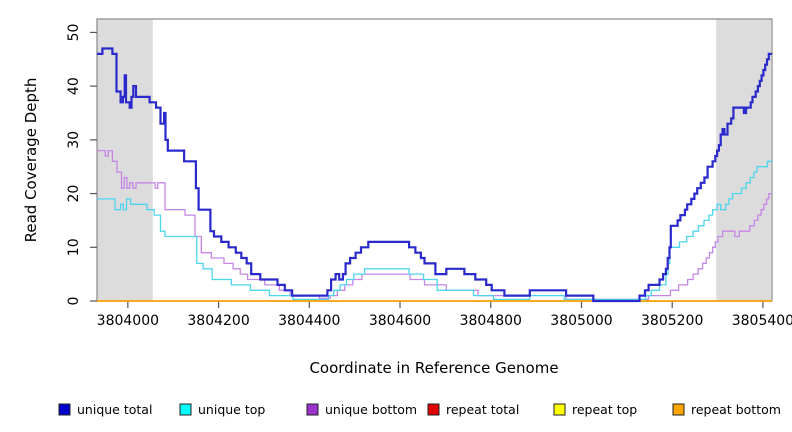 The image size is (792, 432). Describe the element at coordinates (74, 194) in the screenshot. I see `y-tick-label: 20` at that location.